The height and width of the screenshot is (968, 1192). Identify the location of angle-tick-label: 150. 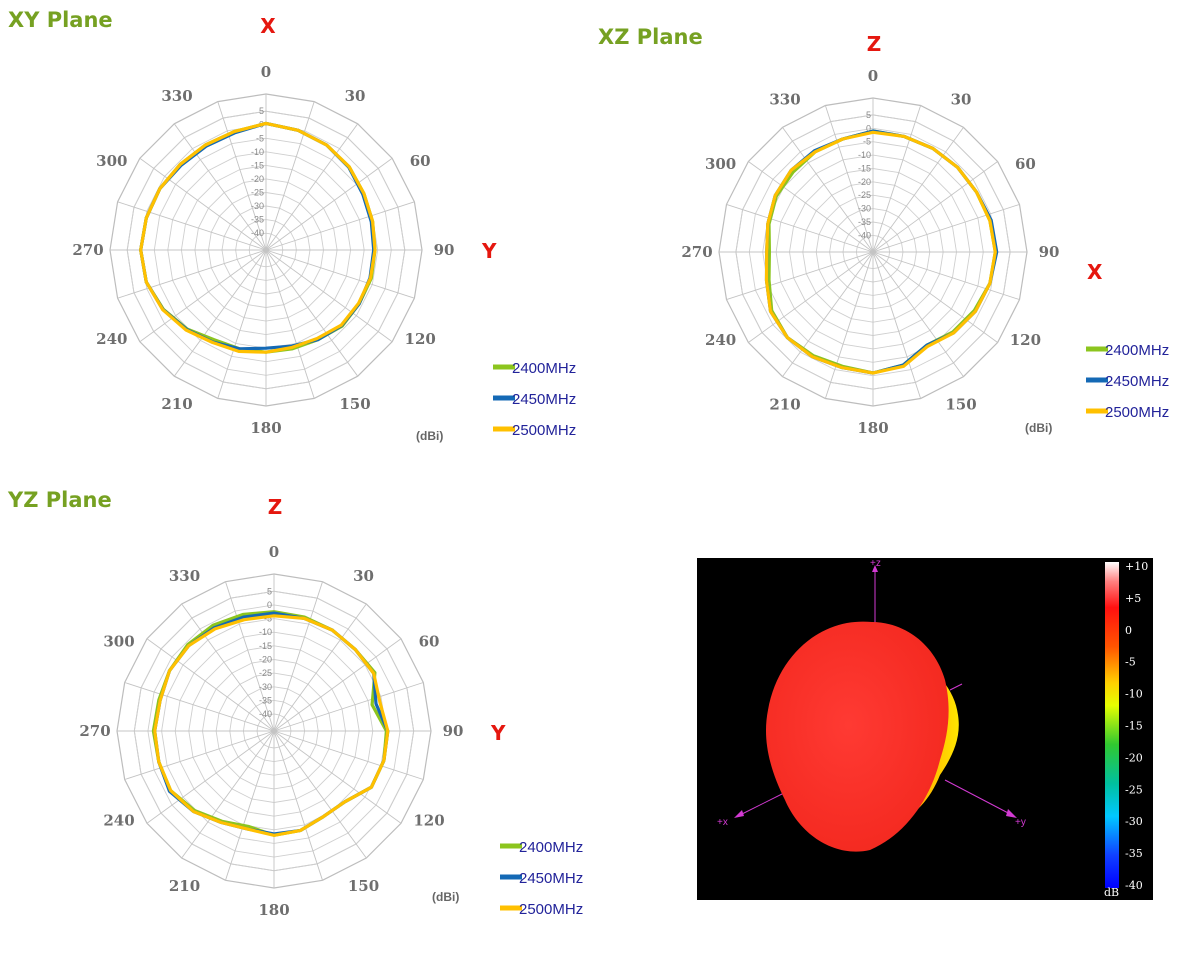
(363, 886).